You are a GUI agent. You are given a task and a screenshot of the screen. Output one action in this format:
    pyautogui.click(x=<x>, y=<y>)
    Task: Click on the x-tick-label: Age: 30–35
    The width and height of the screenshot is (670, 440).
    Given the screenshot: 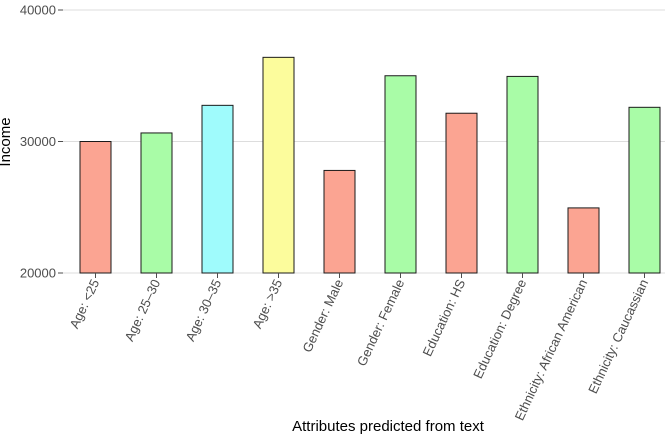 What is the action you would take?
    pyautogui.click(x=204, y=310)
    